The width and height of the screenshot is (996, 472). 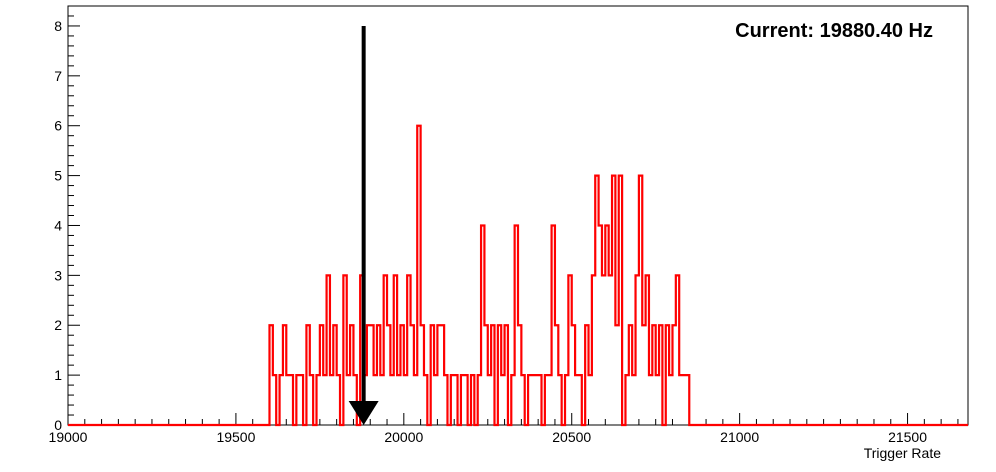 What do you see at coordinates (58, 425) in the screenshot?
I see `y-tick-label: 0` at bounding box center [58, 425].